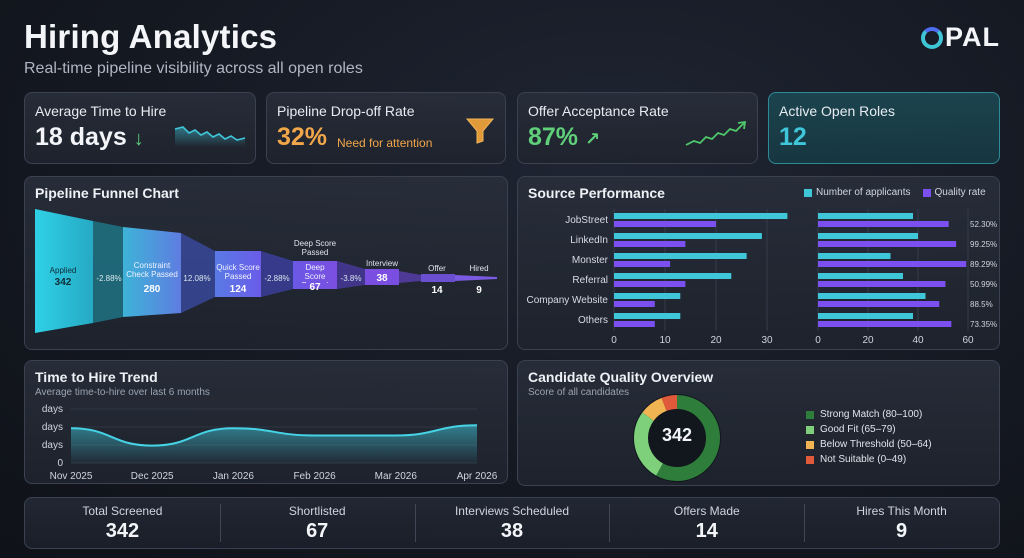 Image resolution: width=1024 pixels, height=558 pixels. I want to click on source-data-label: 88.5%, so click(981, 304).